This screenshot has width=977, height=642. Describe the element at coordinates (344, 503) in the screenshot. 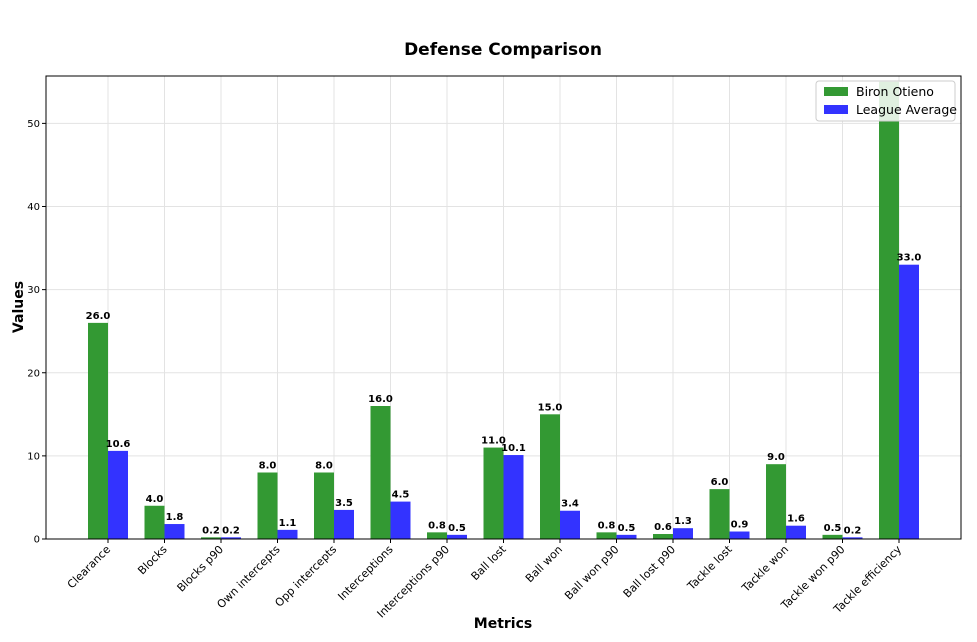

I see `bar-label-league-average-opp-intercepts: 3.5` at that location.